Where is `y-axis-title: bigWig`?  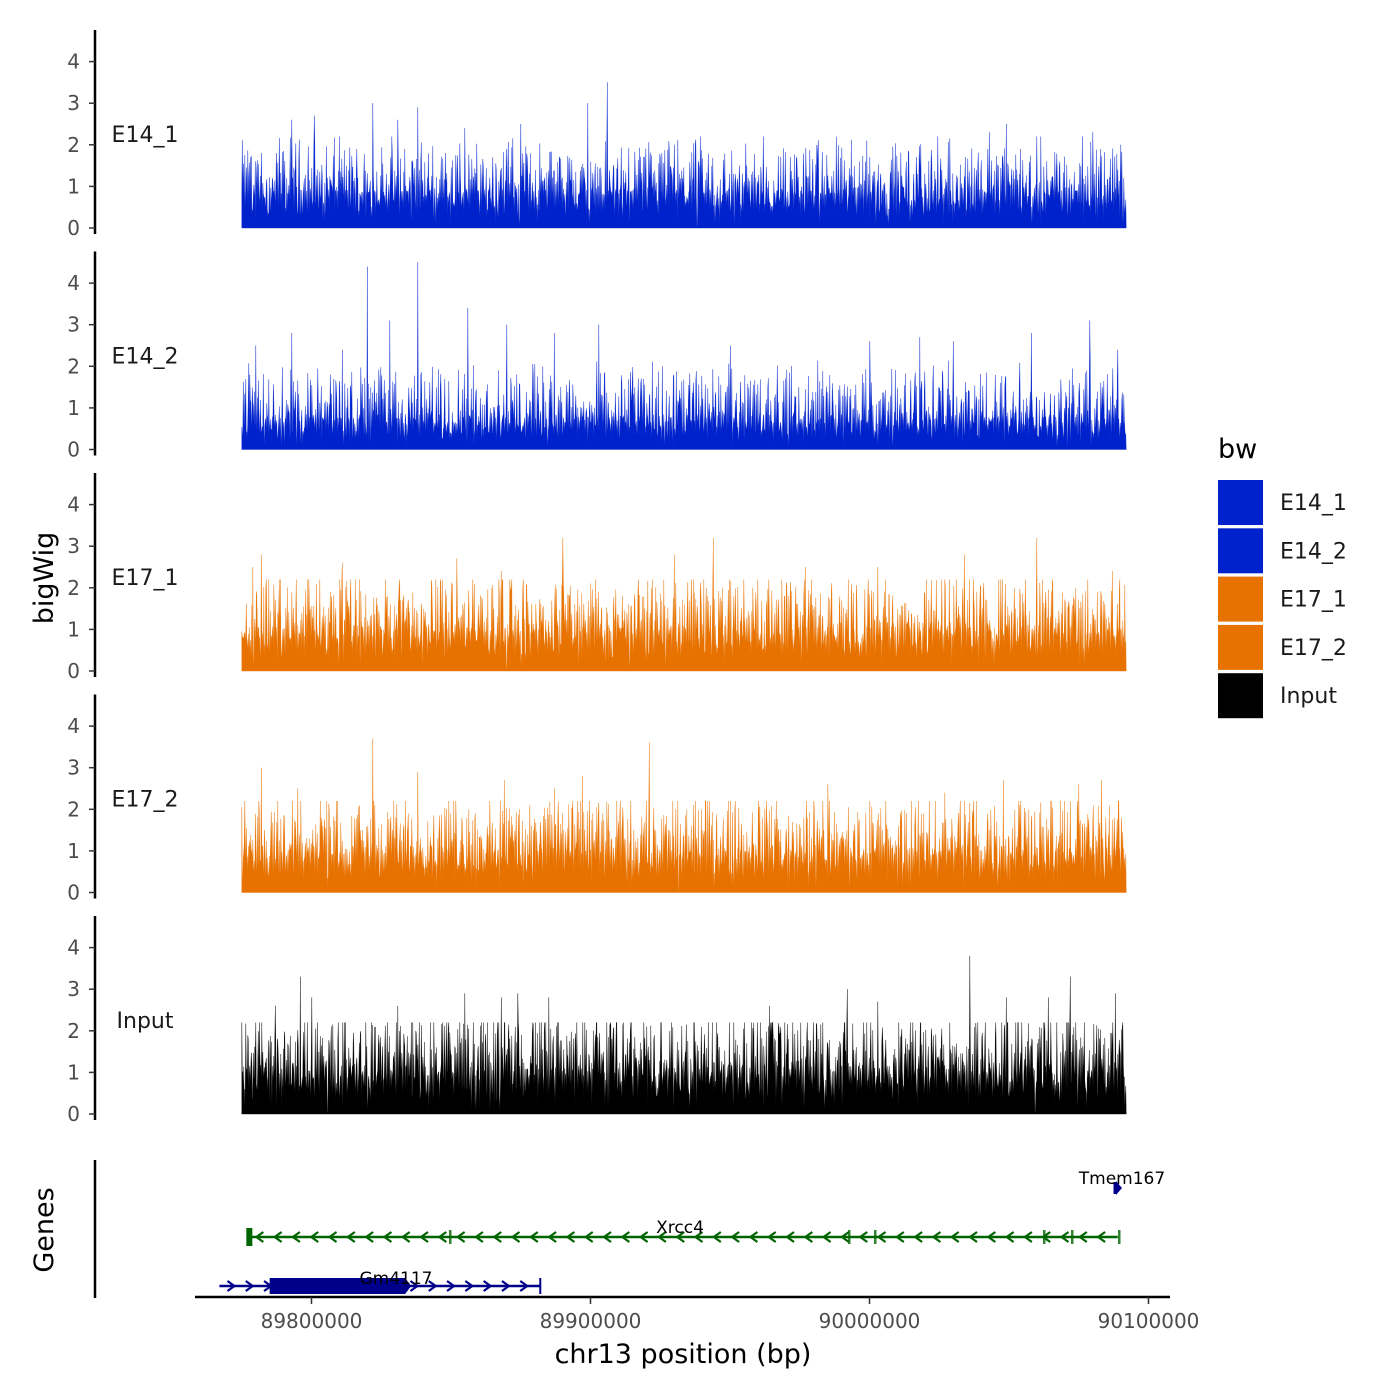
y-axis-title: bigWig is located at coordinates (44, 578).